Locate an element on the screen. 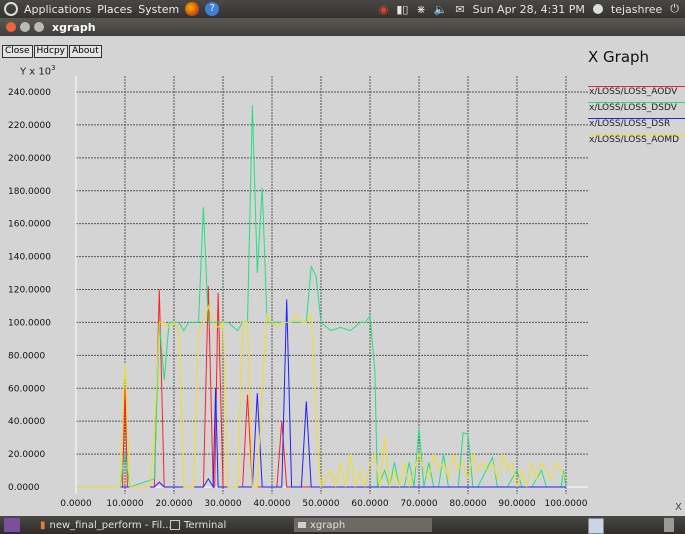 The height and width of the screenshot is (534, 685). taskbar-item-terminal: Terminal is located at coordinates (198, 525).